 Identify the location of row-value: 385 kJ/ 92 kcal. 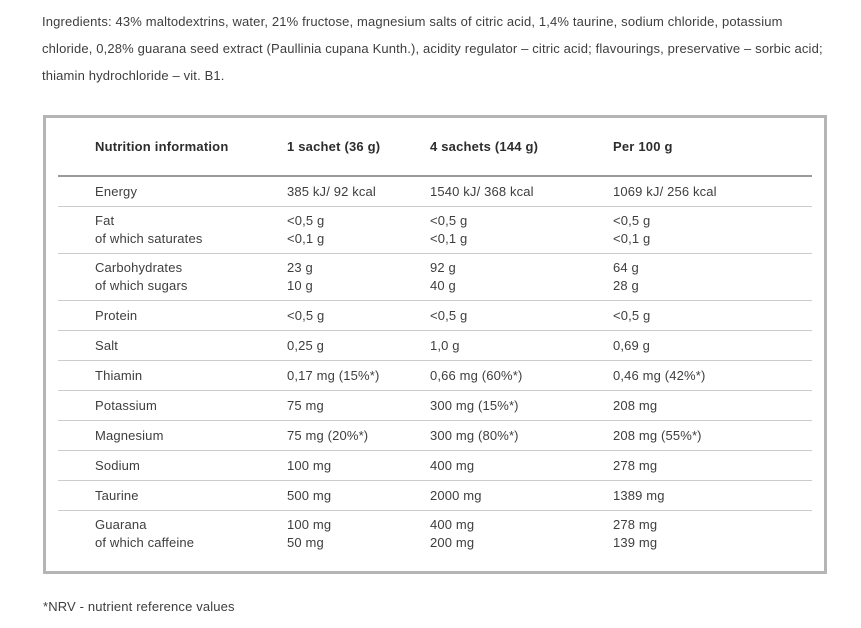
(358, 191).